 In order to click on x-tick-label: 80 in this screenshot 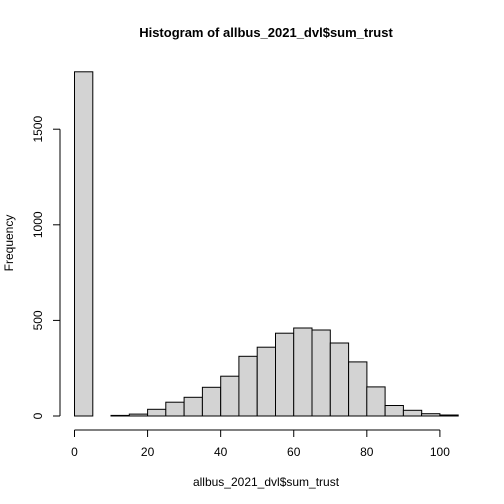, I will do `click(367, 452)`.